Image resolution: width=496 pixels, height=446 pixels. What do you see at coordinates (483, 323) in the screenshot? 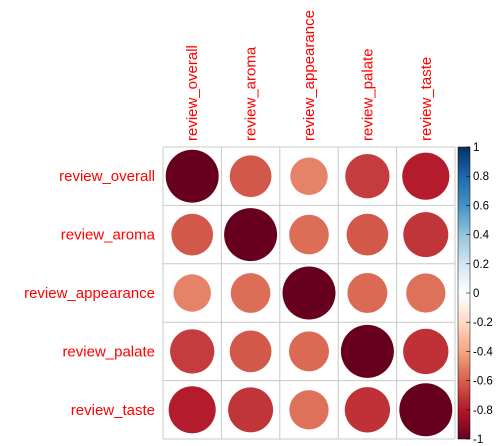
I see `color-legend-tick-label: -0.2` at bounding box center [483, 323].